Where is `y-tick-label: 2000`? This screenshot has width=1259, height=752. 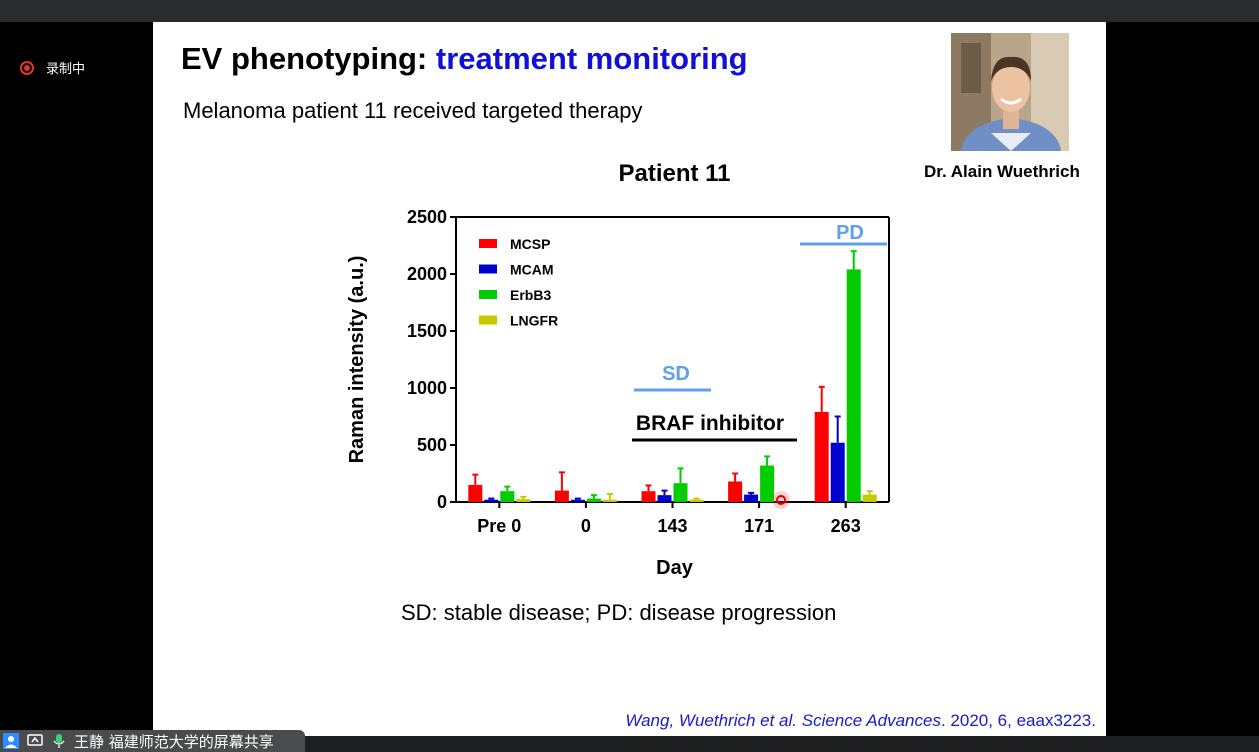 y-tick-label: 2000 is located at coordinates (427, 274).